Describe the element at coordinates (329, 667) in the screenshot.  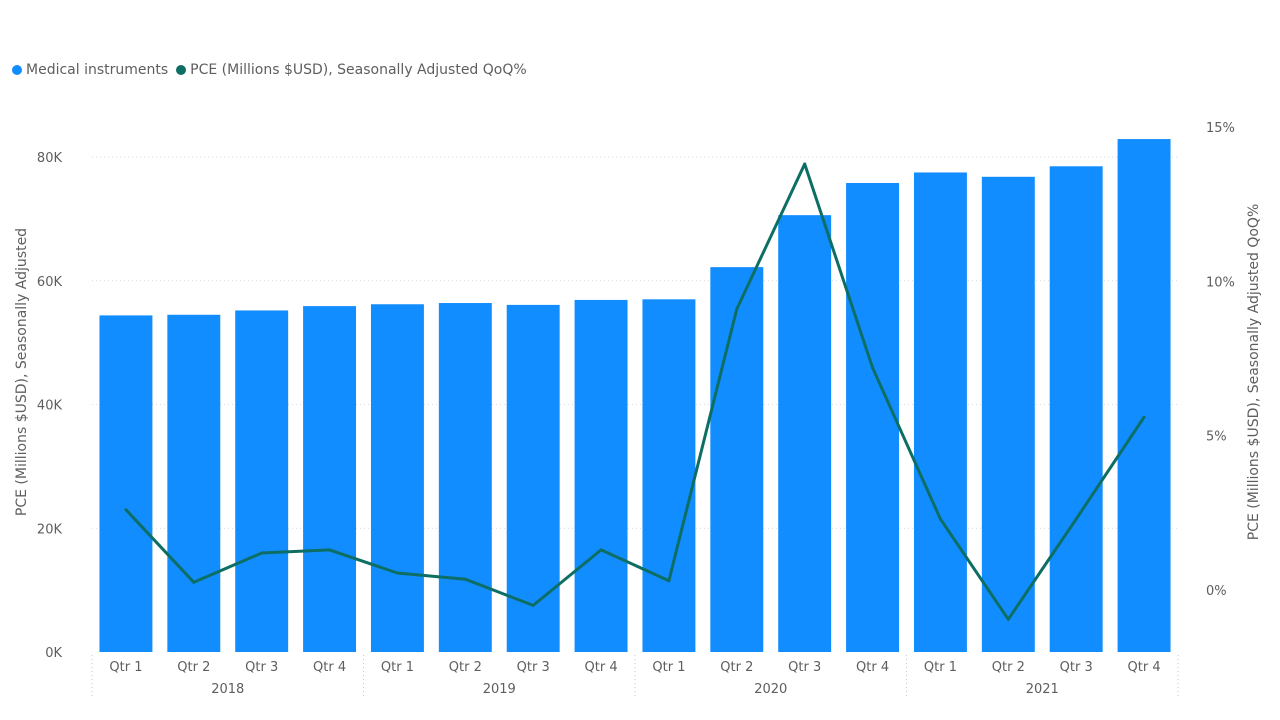
I see `x-tick-label-3: Qtr 4` at that location.